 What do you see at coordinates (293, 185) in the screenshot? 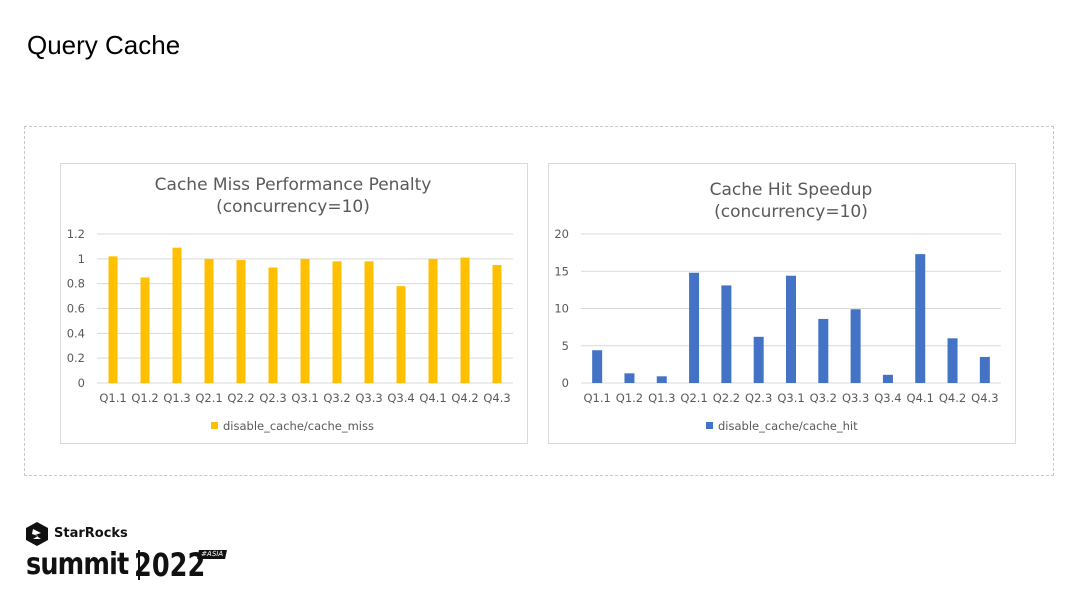
I see `chart-title-line: Cache Miss Performance Penalty` at bounding box center [293, 185].